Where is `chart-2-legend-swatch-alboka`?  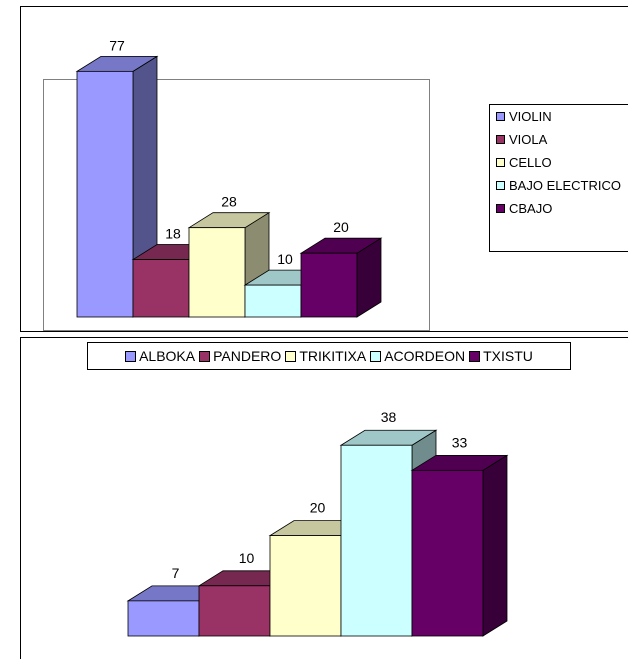 chart-2-legend-swatch-alboka is located at coordinates (131, 356).